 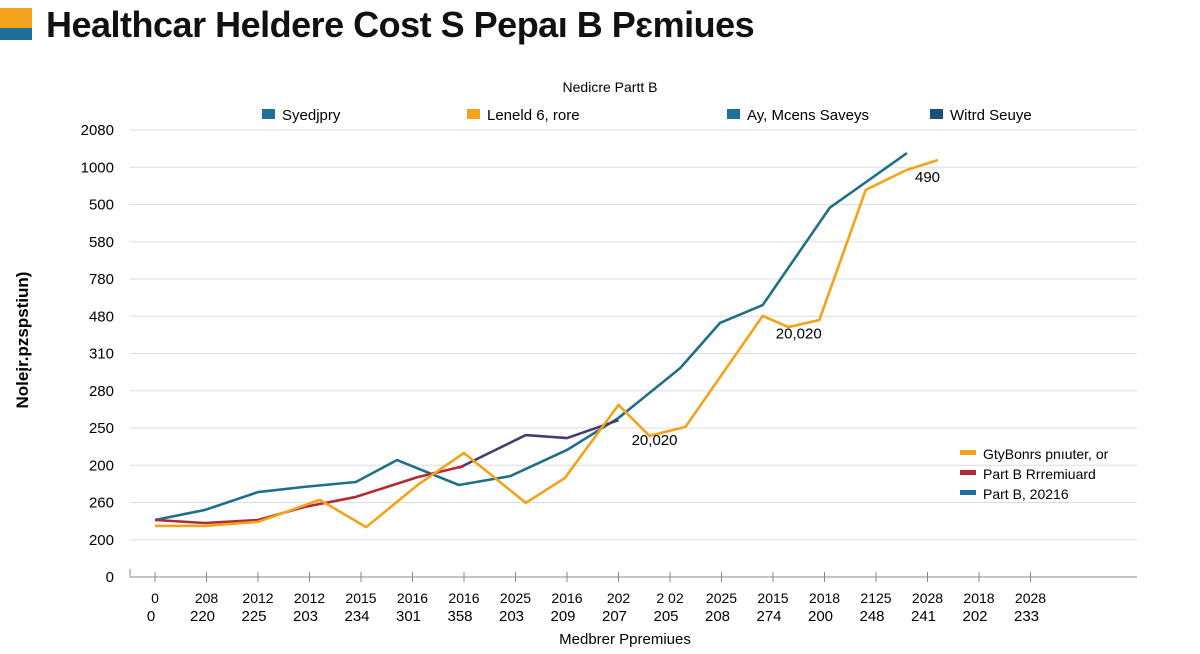 What do you see at coordinates (820, 616) in the screenshot?
I see `x-tick-label: 200` at bounding box center [820, 616].